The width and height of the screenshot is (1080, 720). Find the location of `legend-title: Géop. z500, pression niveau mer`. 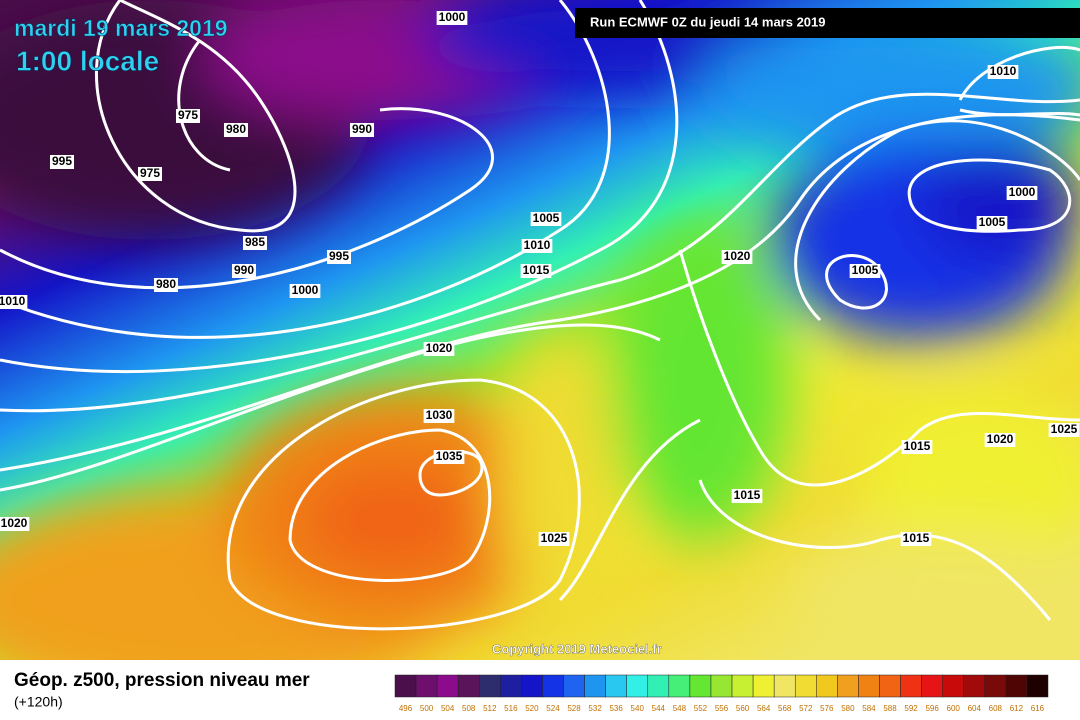

legend-title: Géop. z500, pression niveau mer is located at coordinates (162, 680).